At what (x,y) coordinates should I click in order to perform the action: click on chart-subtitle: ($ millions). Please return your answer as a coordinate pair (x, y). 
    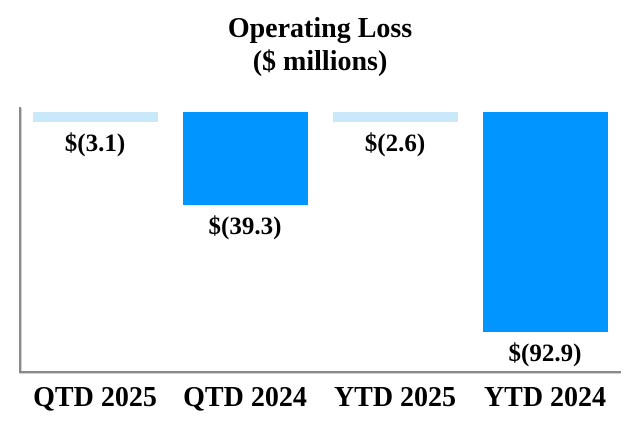
    Looking at the image, I should click on (320, 61).